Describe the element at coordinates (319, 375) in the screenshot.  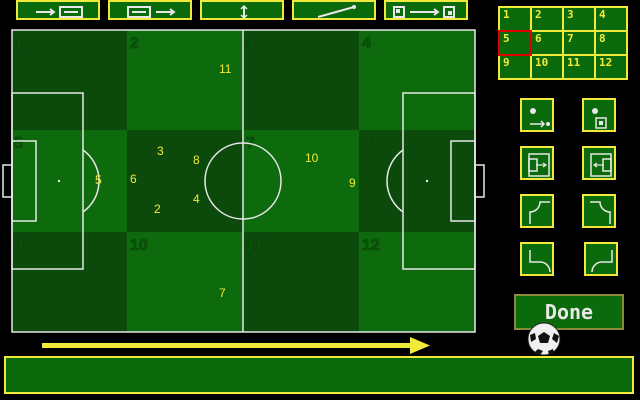
I see `message-bar` at that location.